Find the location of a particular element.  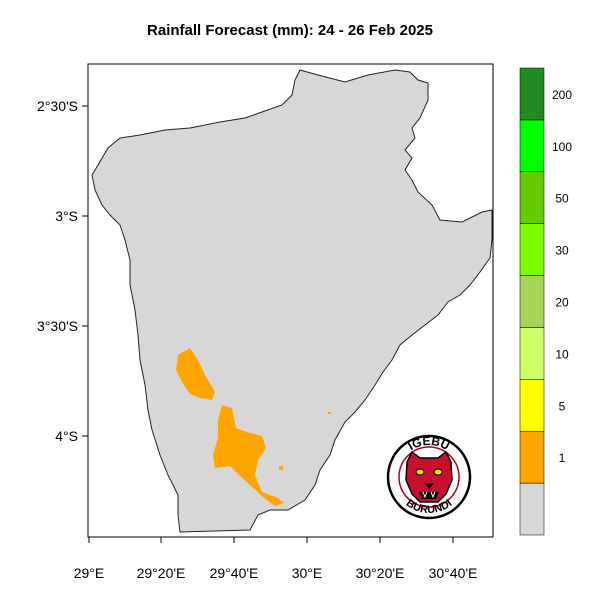

lat-axis: 2°30'S 3°S 3°30'S 4°S is located at coordinates (62, 271).